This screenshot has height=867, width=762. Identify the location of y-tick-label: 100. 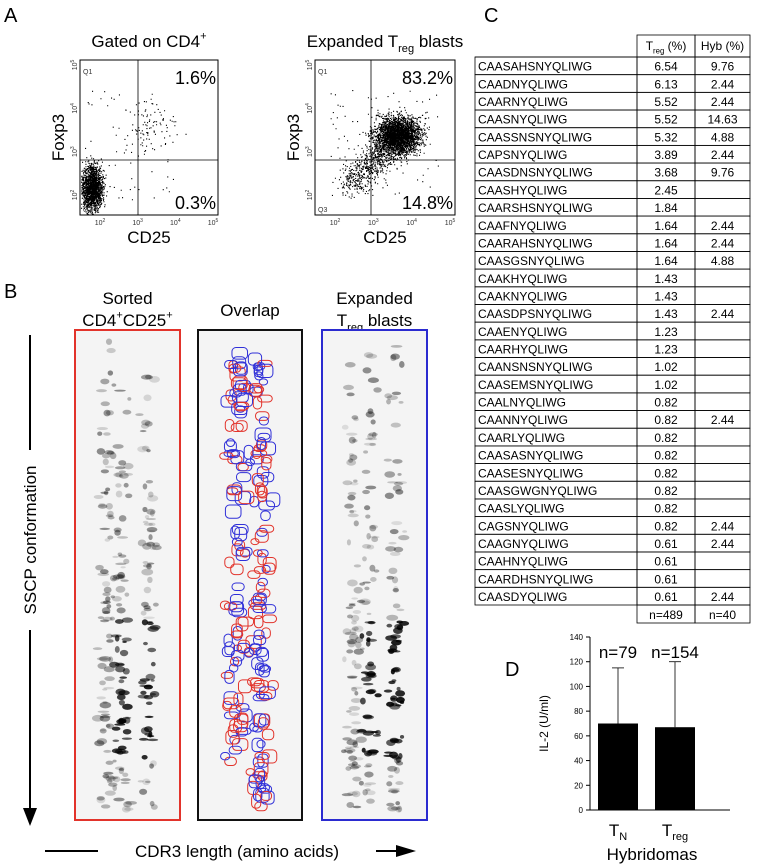
(577, 686).